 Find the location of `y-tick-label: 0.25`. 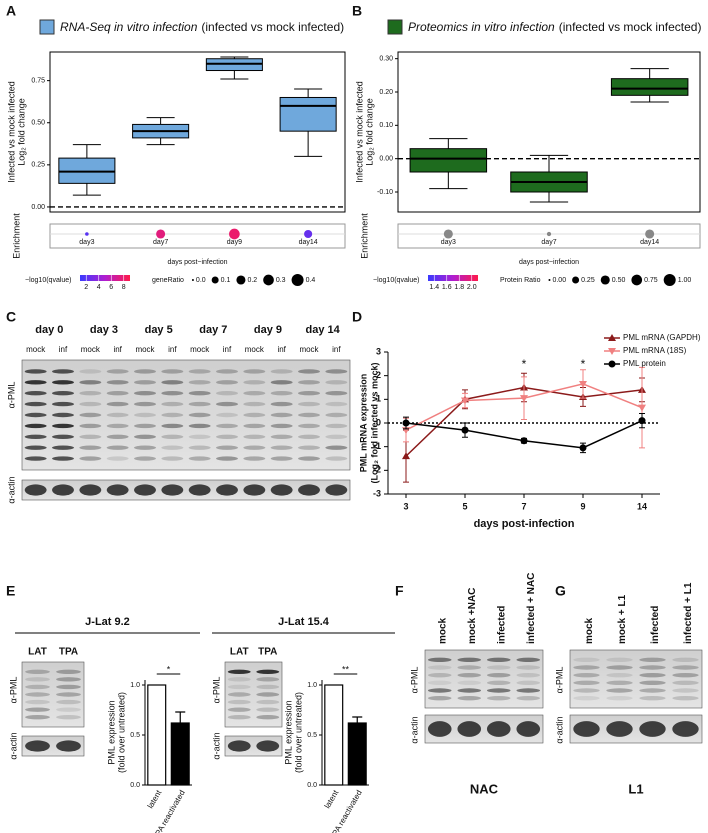

y-tick-label: 0.25 is located at coordinates (38, 165).